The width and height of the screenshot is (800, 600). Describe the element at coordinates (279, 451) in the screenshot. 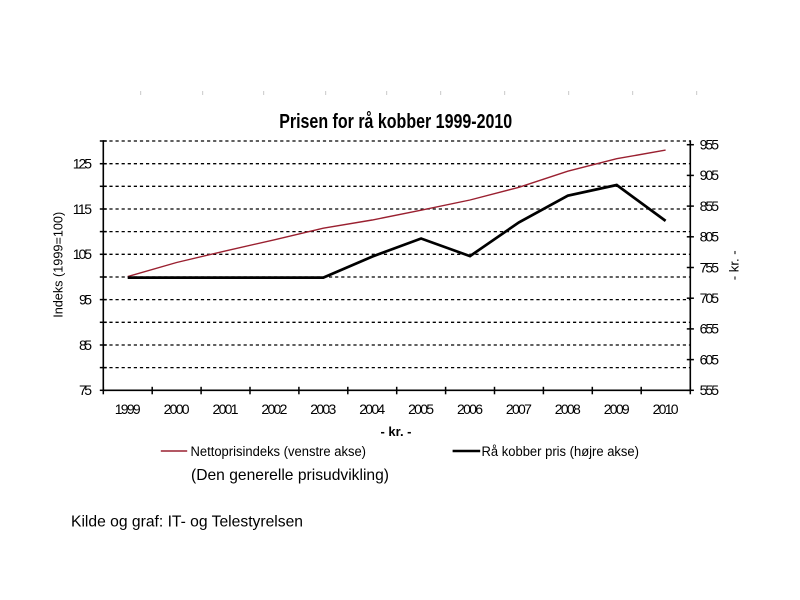

I see `svg-text: Nettoprisindeks (venstre akse)` at that location.